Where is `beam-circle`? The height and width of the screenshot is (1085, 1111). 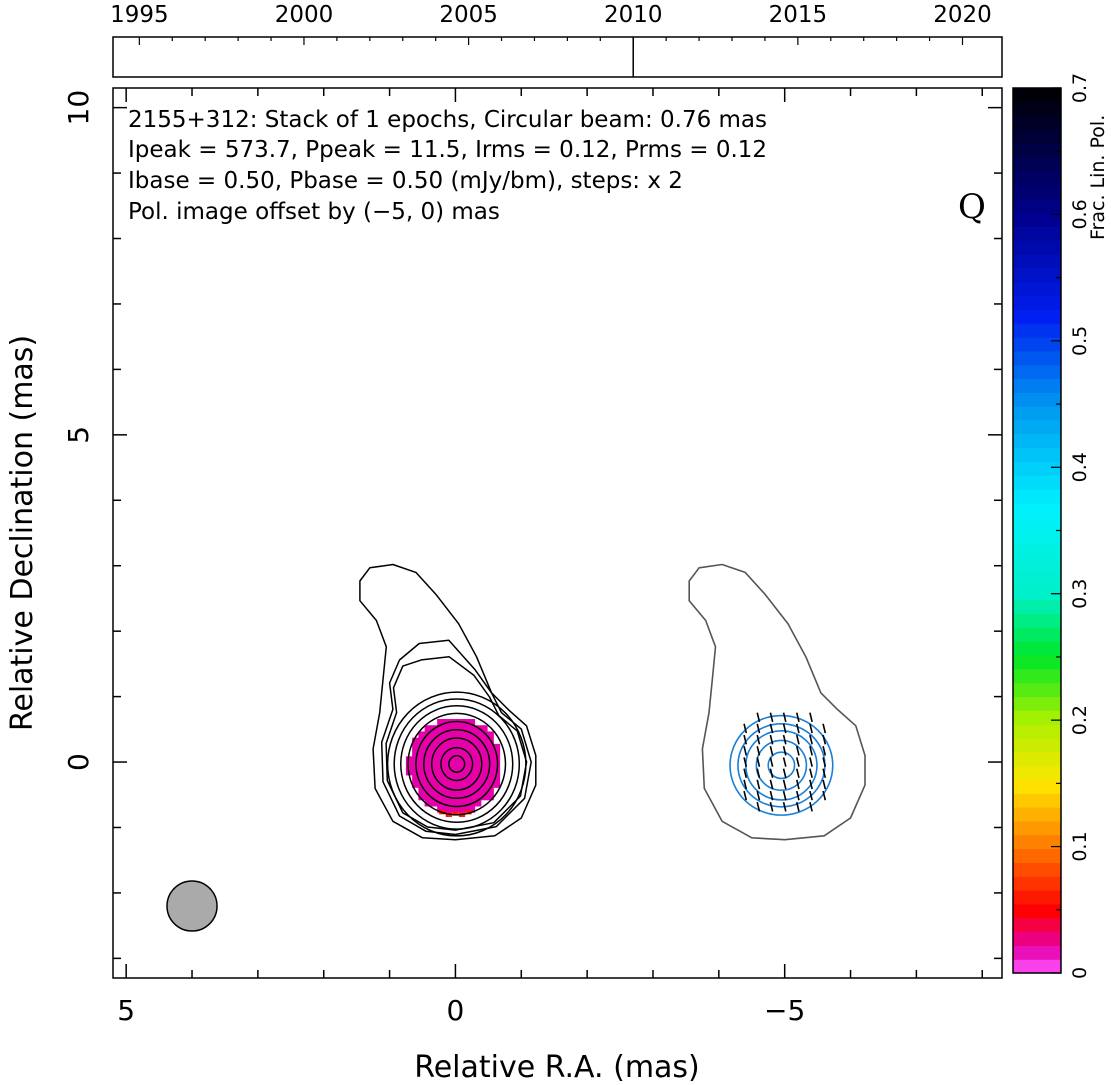 beam-circle is located at coordinates (192, 906).